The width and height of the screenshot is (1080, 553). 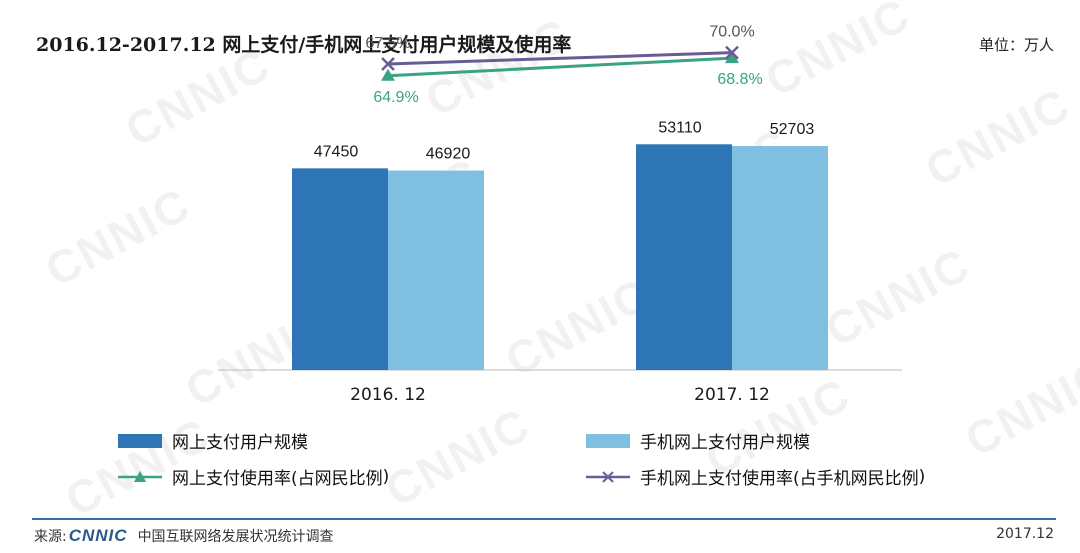 I want to click on bar-value-label: 47450, so click(x=336, y=151).